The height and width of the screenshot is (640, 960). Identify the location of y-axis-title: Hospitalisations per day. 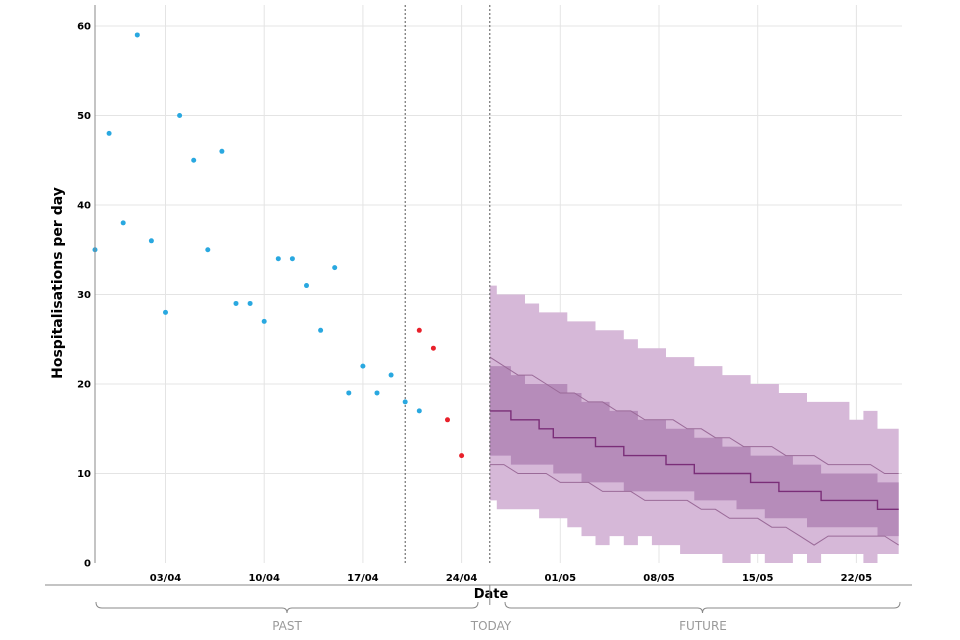
(58, 283).